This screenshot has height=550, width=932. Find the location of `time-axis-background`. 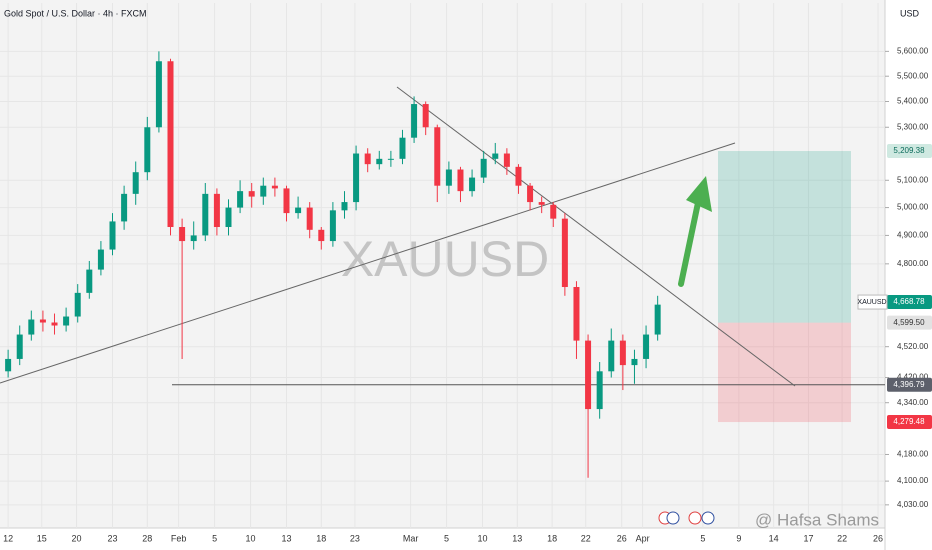

time-axis-background is located at coordinates (442, 539).